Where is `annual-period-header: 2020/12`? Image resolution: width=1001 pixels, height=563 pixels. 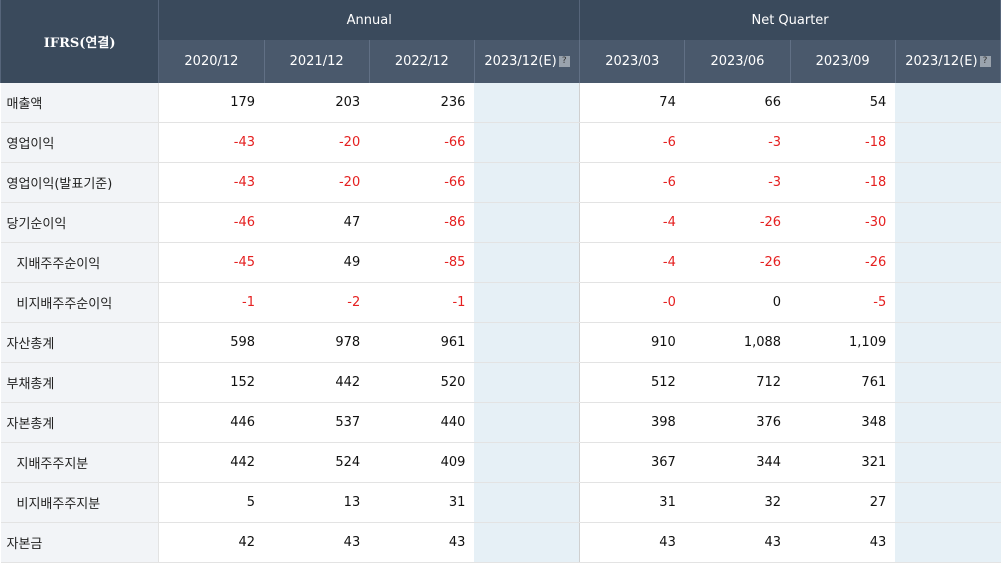 annual-period-header: 2020/12 is located at coordinates (211, 61).